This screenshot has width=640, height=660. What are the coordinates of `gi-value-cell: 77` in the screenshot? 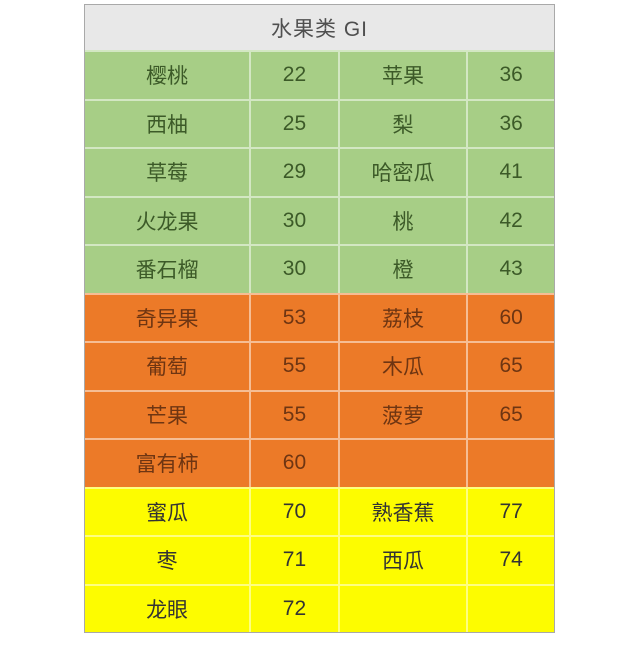 It's located at (510, 511).